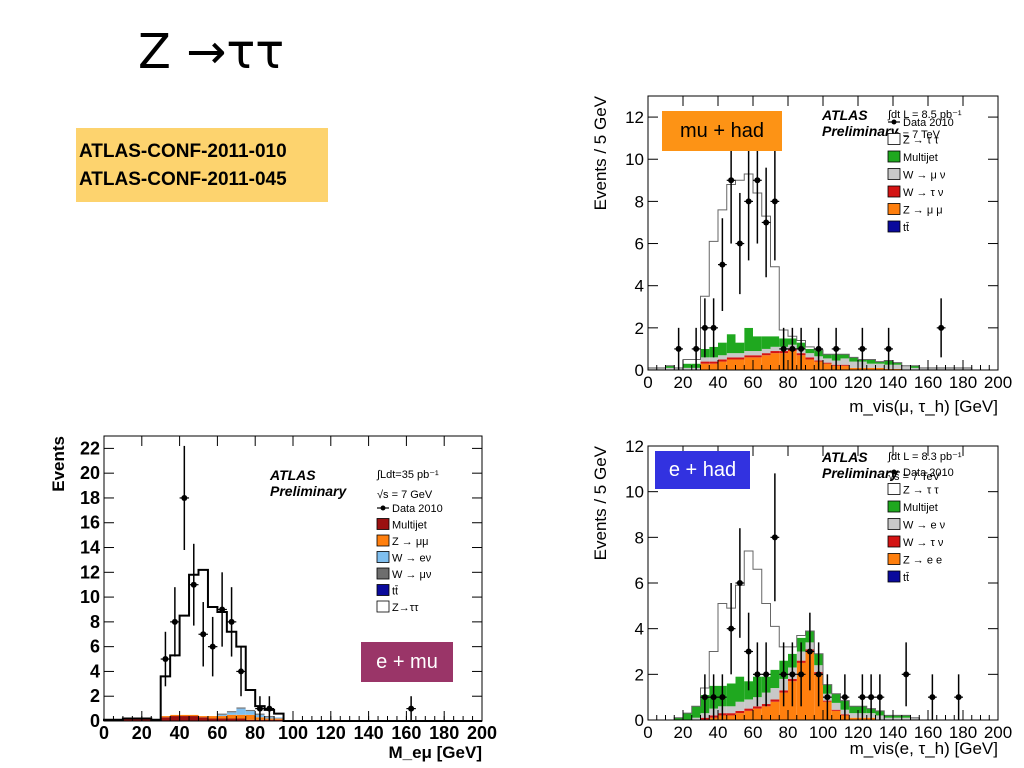  What do you see at coordinates (407, 475) in the screenshot?
I see `luminosity-label: ∫Ldt=35 pb⁻¹` at bounding box center [407, 475].